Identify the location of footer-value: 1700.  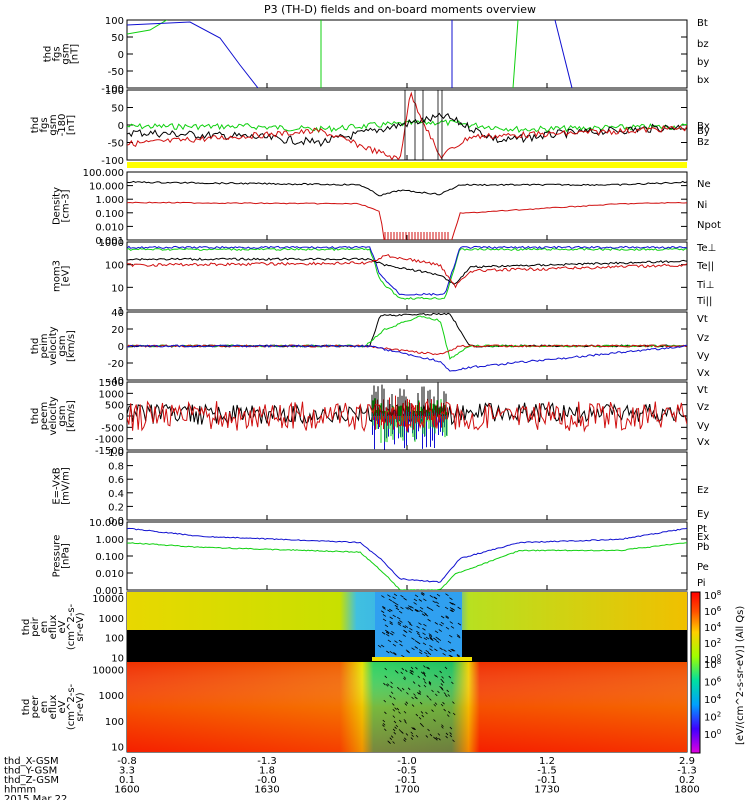
(406, 790).